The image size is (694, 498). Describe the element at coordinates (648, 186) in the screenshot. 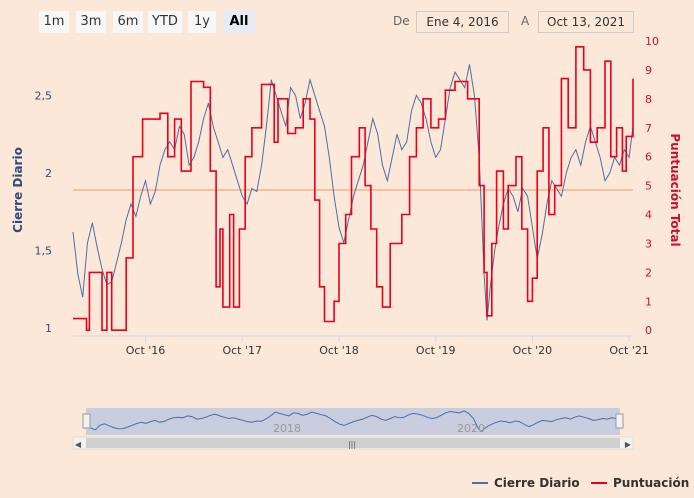

I see `y-right-tick-label: 5` at that location.